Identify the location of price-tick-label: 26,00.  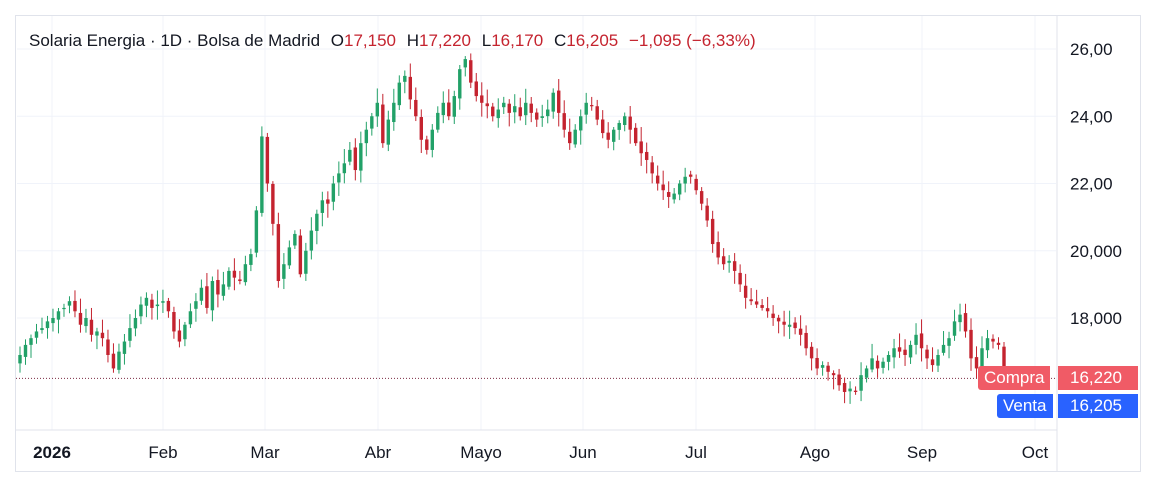
(1091, 49).